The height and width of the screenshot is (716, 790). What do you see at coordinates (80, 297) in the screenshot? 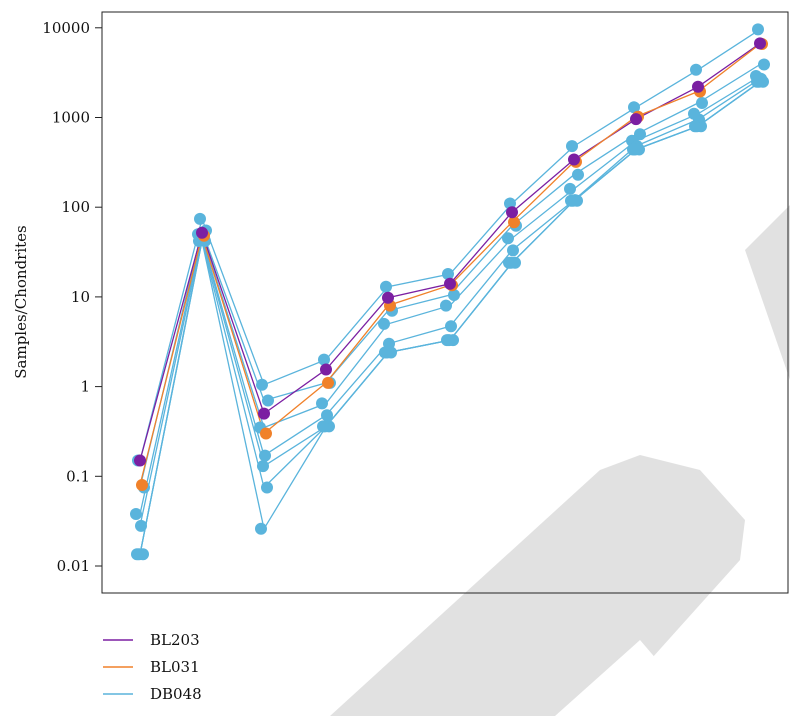
I see `y-tick-label: 10` at bounding box center [80, 297].